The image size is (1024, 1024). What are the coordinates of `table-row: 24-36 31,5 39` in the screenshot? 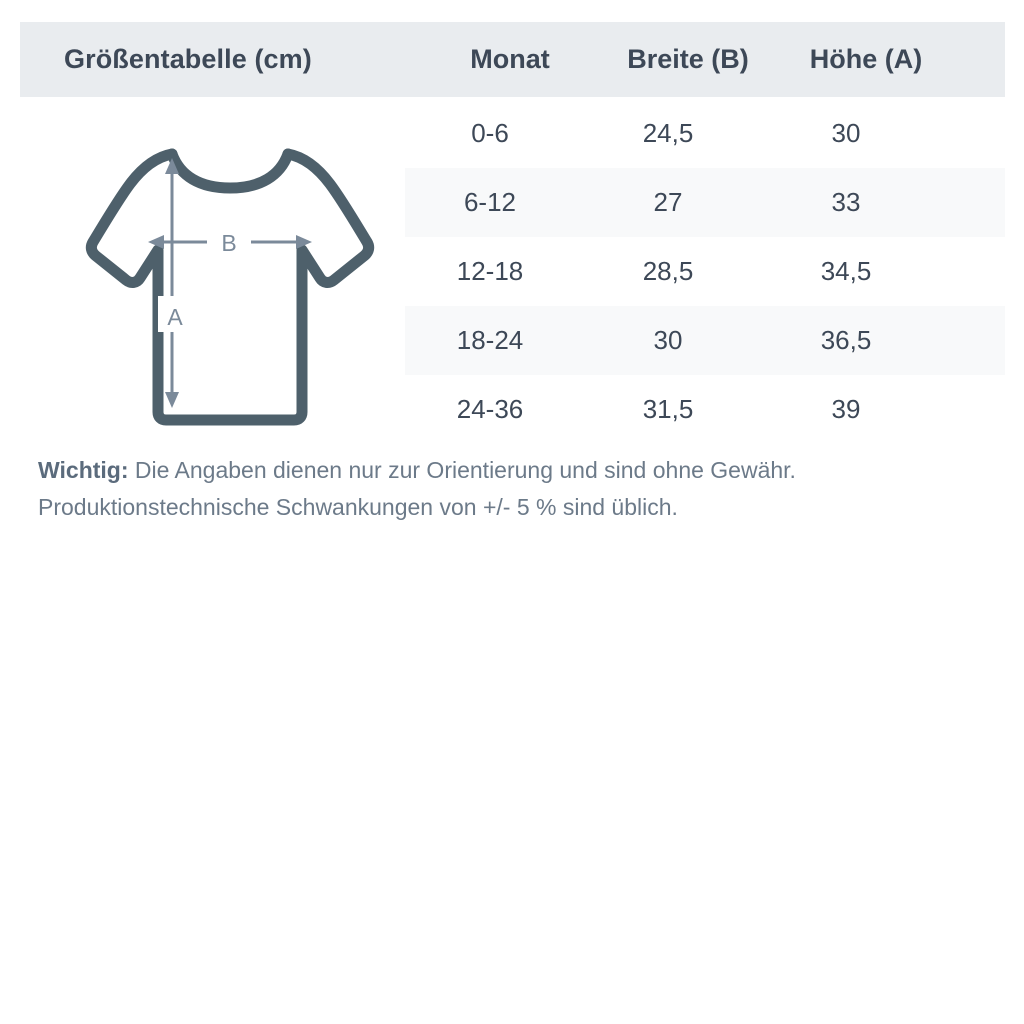 It's located at (512, 409).